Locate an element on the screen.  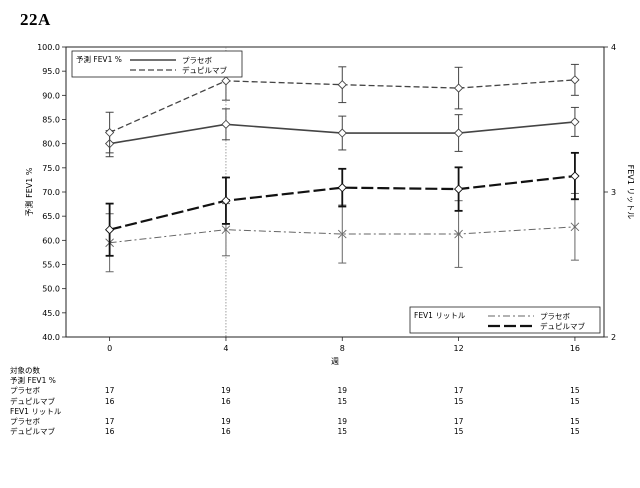
x-axis-label: 週 is located at coordinates (335, 361).